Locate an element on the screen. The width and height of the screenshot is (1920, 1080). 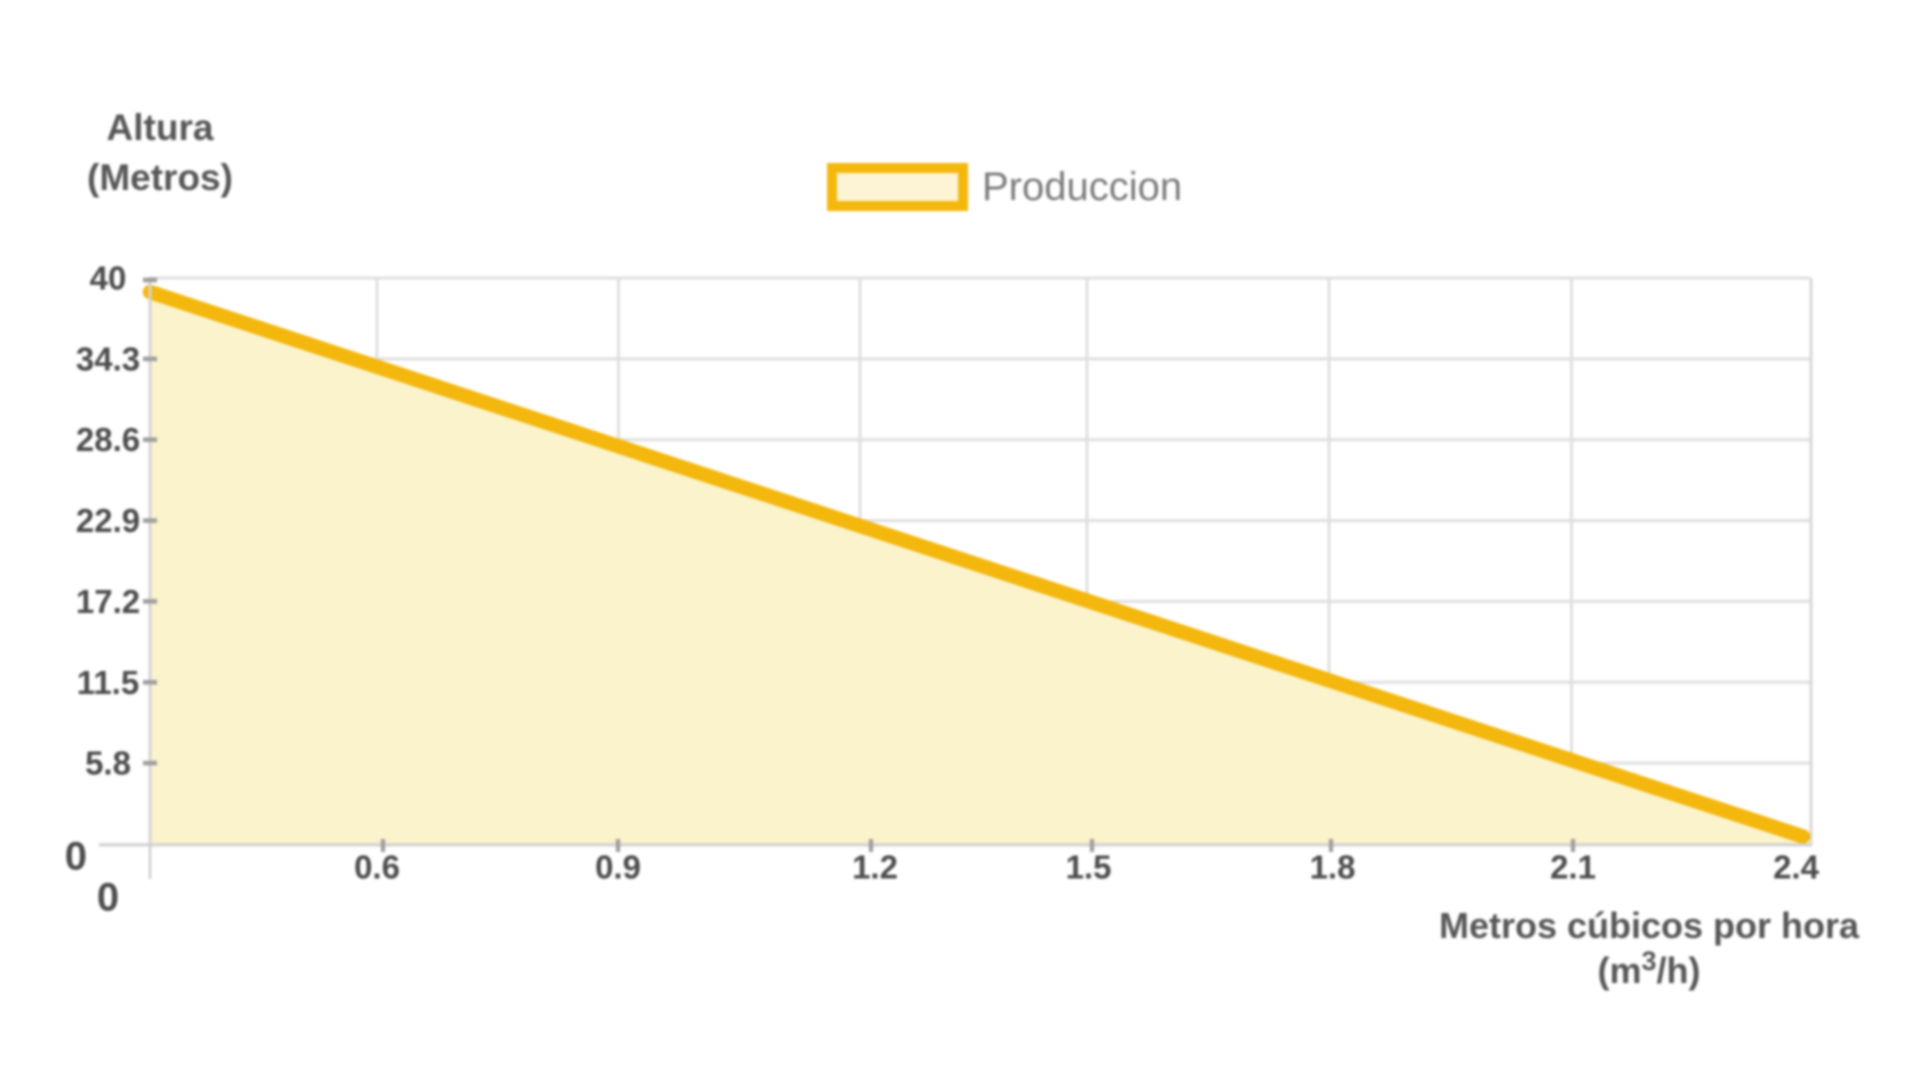
svg-text: 1.2 is located at coordinates (875, 867).